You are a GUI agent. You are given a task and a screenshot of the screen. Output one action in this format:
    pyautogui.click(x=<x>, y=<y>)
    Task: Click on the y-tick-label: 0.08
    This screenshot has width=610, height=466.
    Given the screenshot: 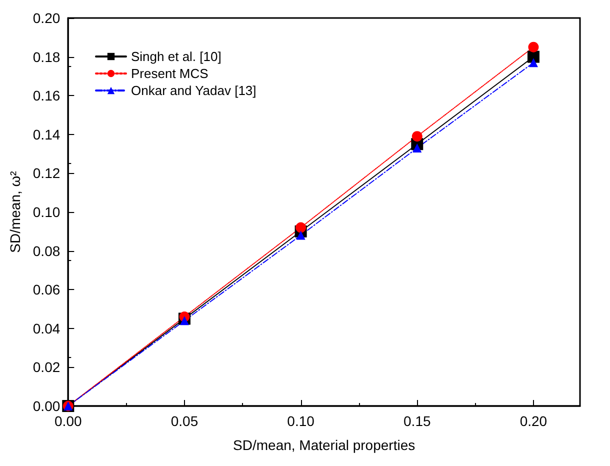 What is the action you would take?
    pyautogui.click(x=46, y=250)
    